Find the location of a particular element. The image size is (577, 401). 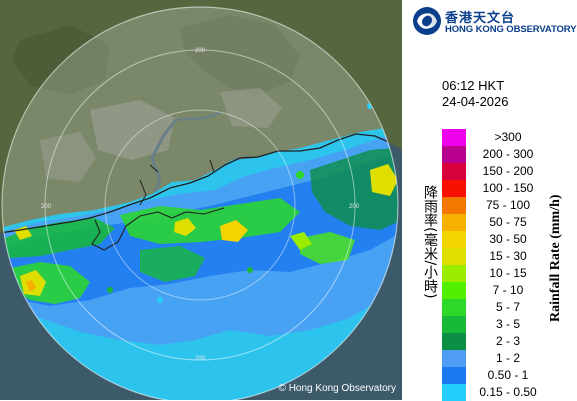

observatory-logo: 香港天文台 HONG KONG OBSERVATORY is located at coordinates (494, 22).